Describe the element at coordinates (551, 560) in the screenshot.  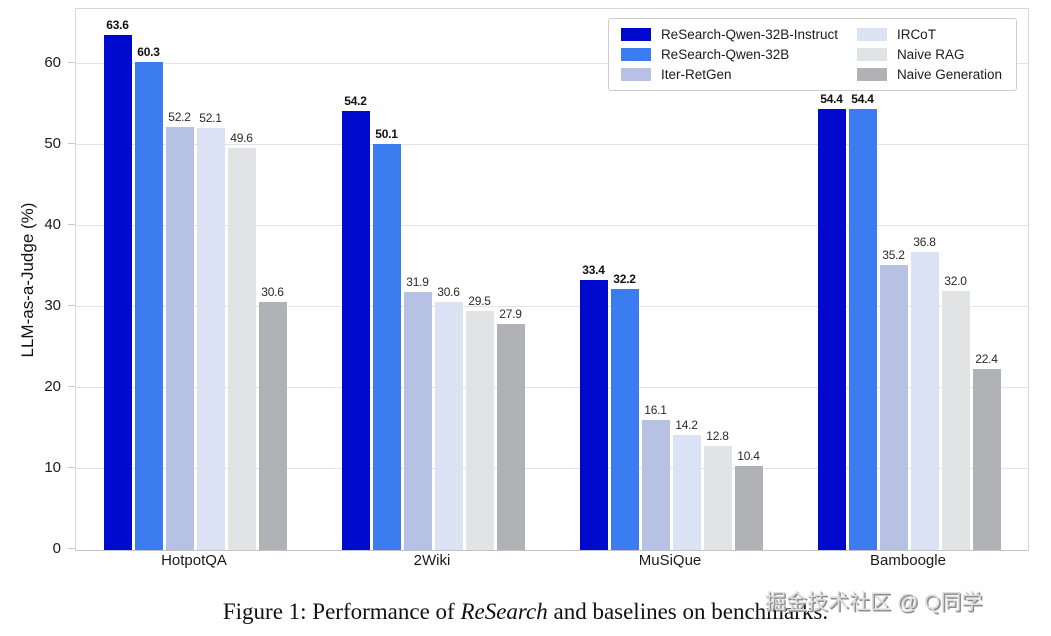
I see `x-axis-labels: HotpotQA 2Wiki MuSiQue Bamboogle` at that location.